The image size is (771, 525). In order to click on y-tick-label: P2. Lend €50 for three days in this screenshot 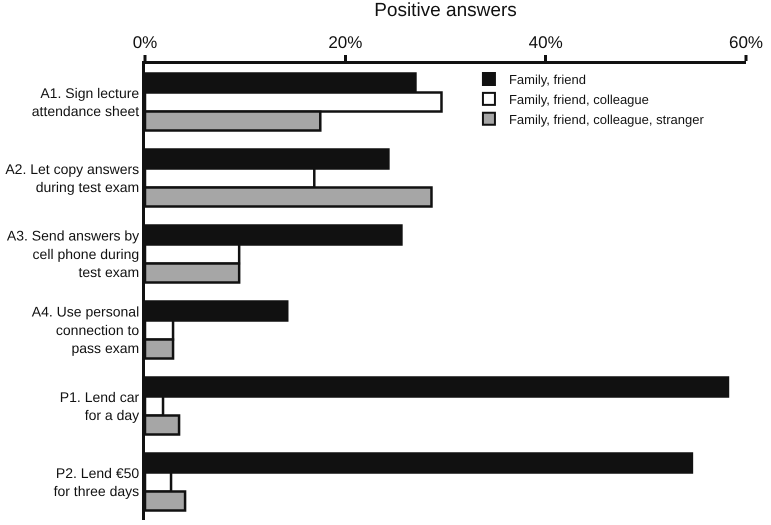, I will do `click(97, 481)`.